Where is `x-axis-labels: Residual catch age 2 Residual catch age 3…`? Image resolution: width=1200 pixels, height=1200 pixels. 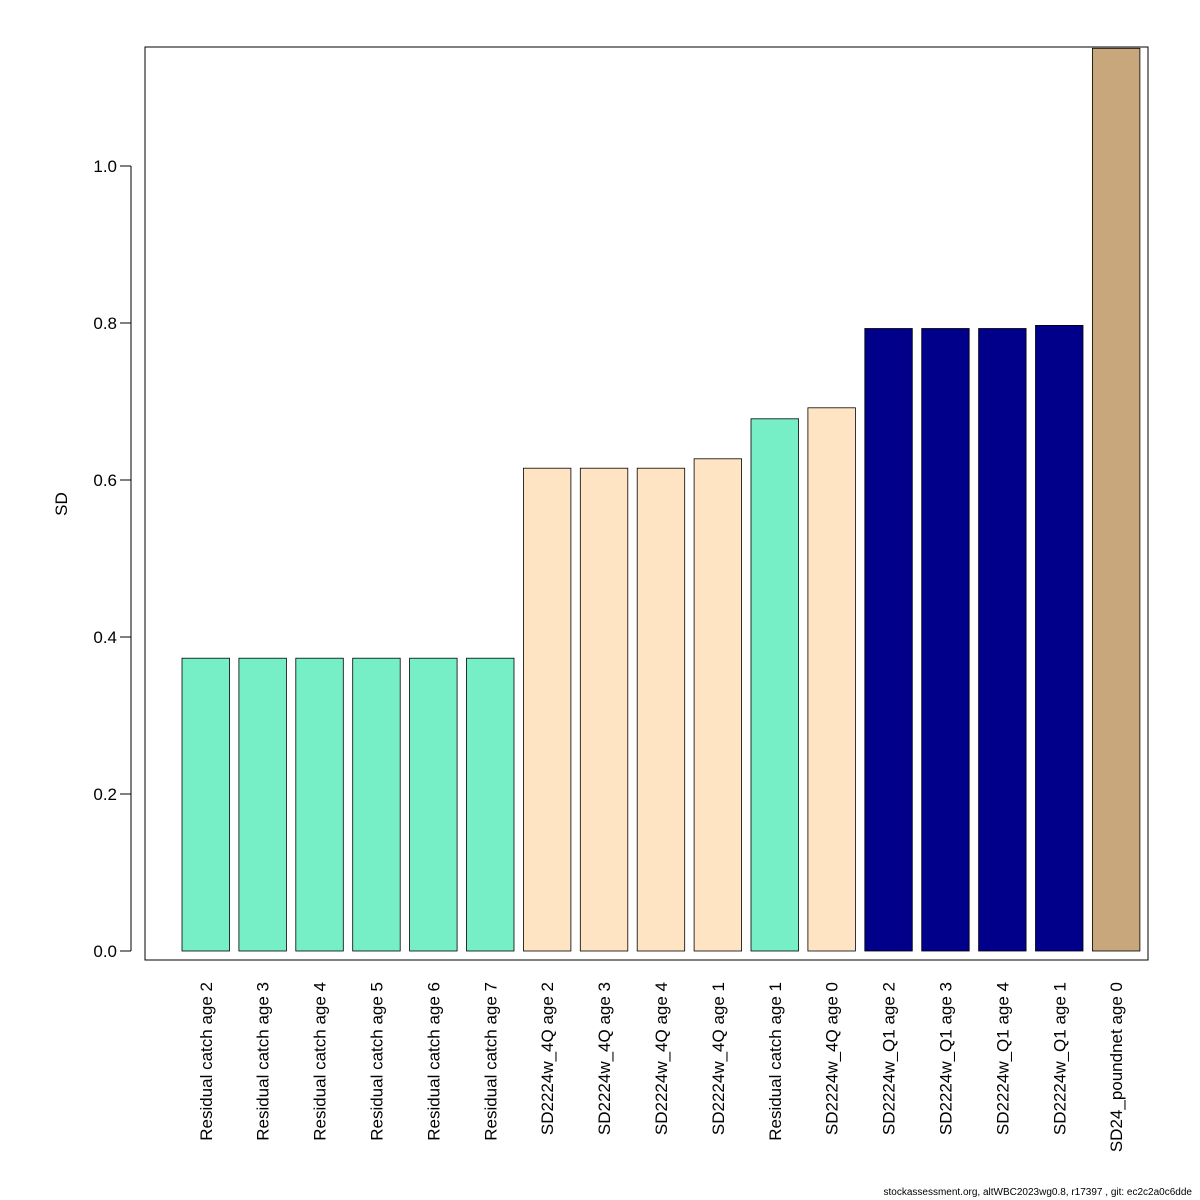
x-axis-labels: Residual catch age 2 Residual catch age 3… is located at coordinates (661, 1067).